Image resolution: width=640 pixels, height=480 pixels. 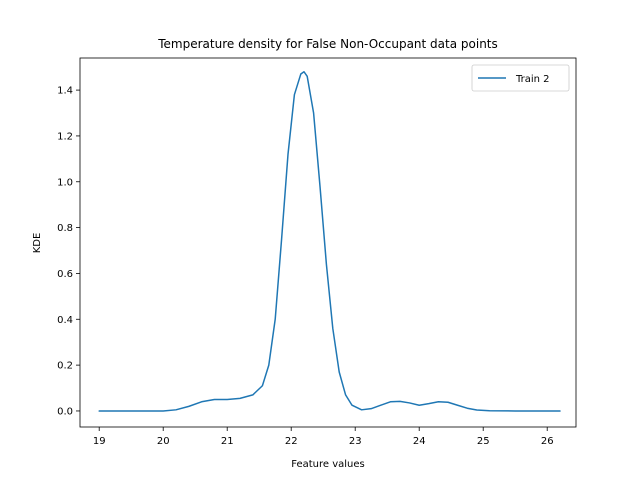 What do you see at coordinates (328, 464) in the screenshot?
I see `x-axis-title: Feature values` at bounding box center [328, 464].